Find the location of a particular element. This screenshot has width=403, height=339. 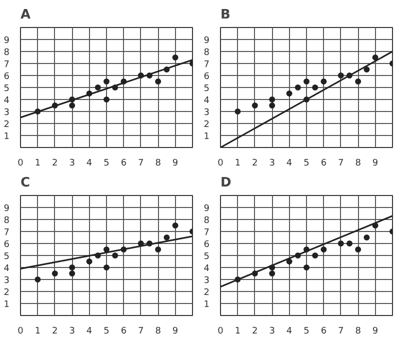

chart-title: B is located at coordinates (225, 15).